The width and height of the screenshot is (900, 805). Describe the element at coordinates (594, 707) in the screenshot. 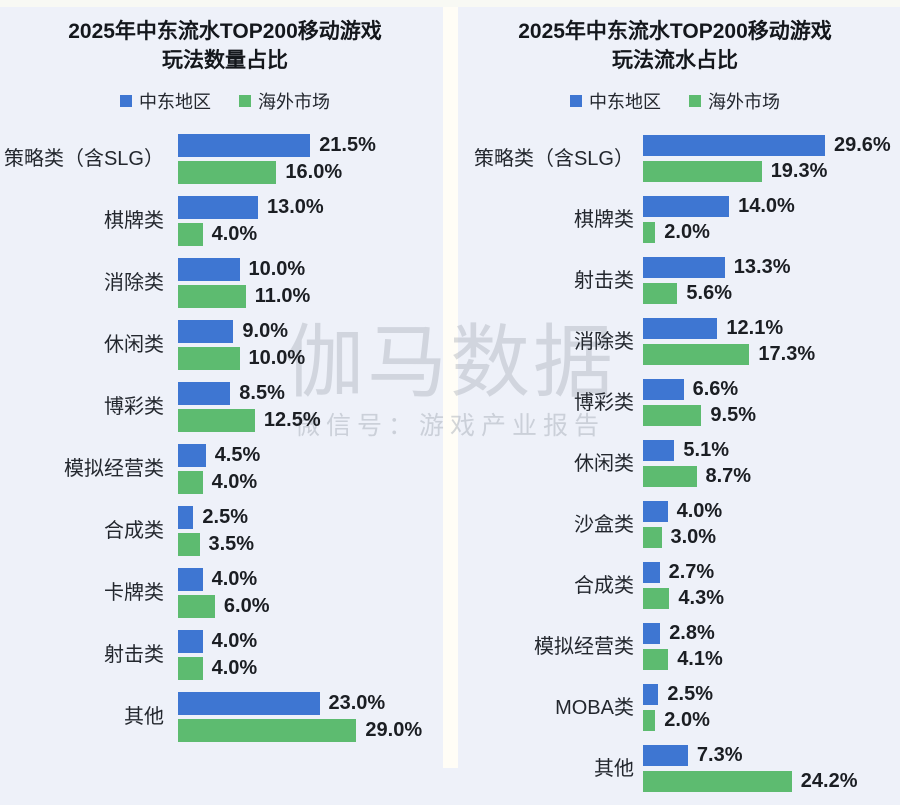

I see `category-label: MOBA类` at that location.